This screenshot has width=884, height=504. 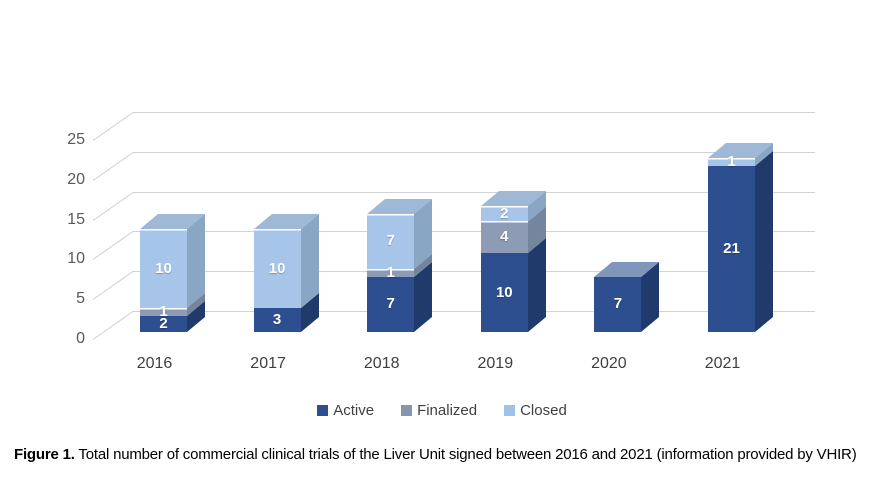 What do you see at coordinates (510, 410) in the screenshot?
I see `legend-swatch-closed` at bounding box center [510, 410].